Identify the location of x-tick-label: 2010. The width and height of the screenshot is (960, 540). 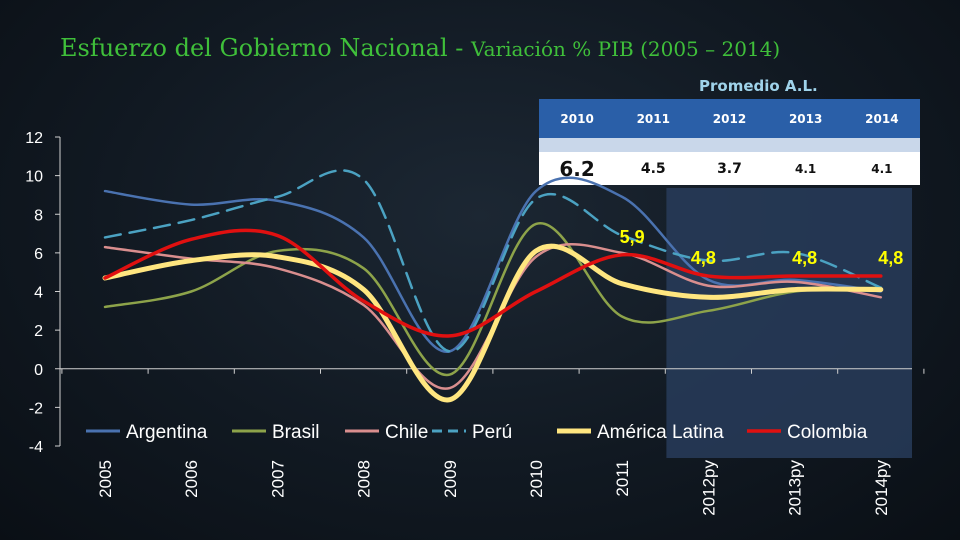
(536, 479).